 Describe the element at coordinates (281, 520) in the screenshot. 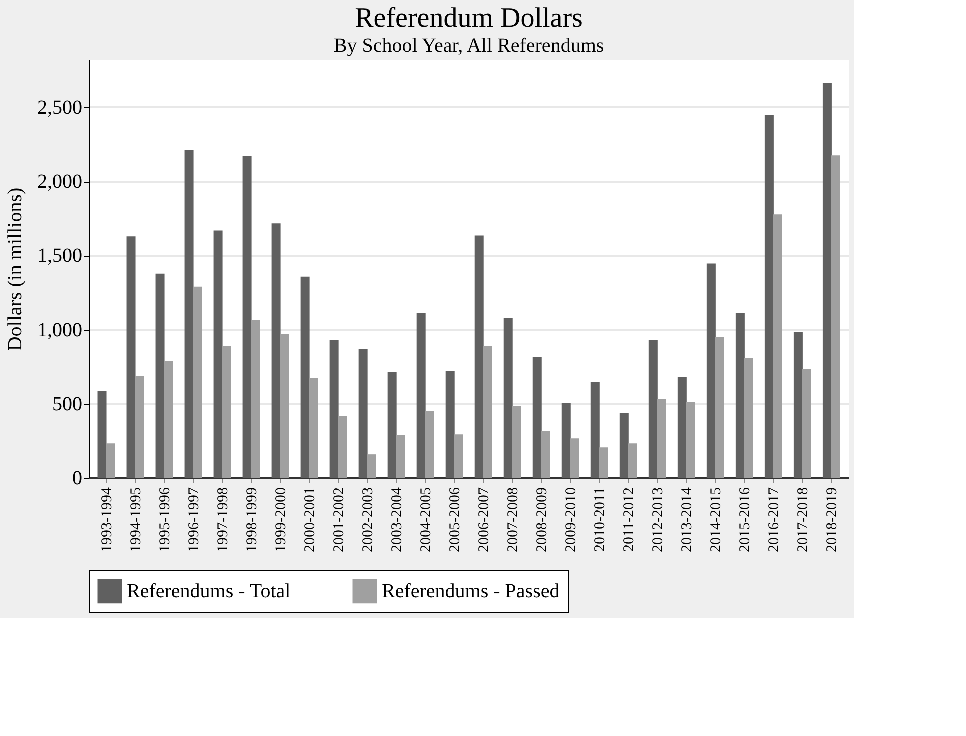

I see `x-tick-label: 1999-2000` at that location.